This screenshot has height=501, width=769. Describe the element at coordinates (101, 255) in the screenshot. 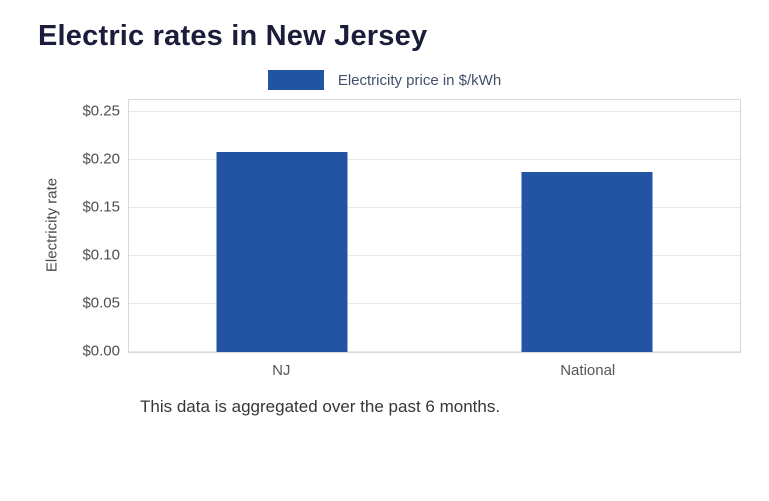

I see `y-tick-label: $0.10` at that location.